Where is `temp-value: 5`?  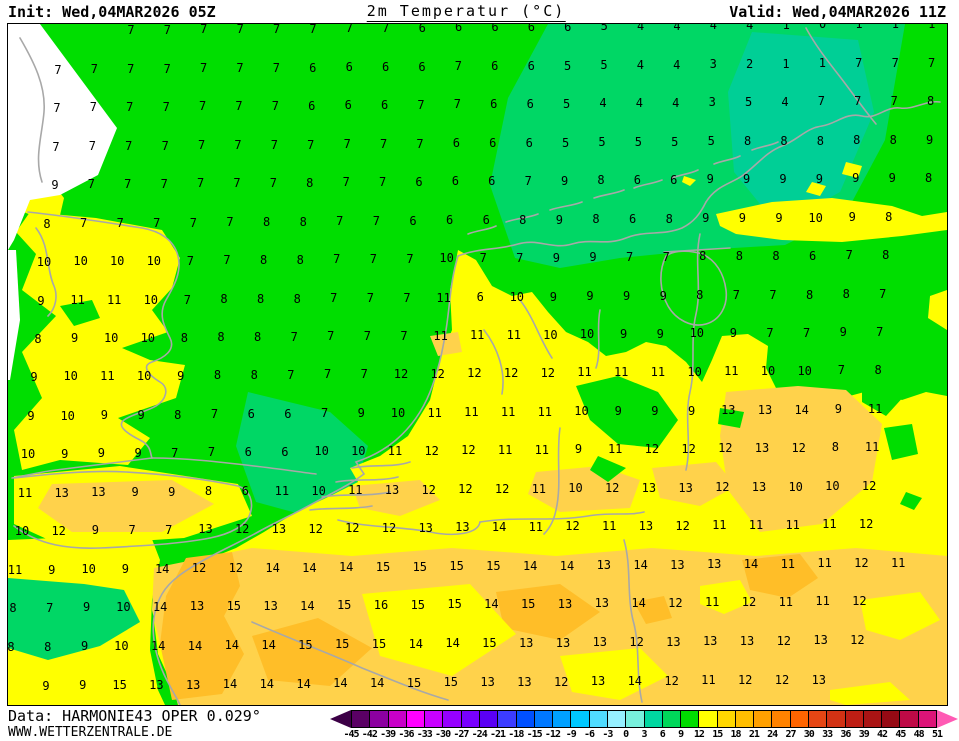
temp-value: 5 is located at coordinates (567, 65).